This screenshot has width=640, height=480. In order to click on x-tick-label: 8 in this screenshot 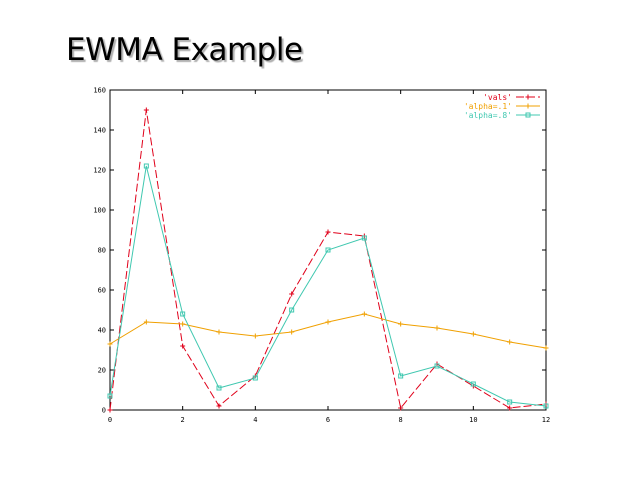, I will do `click(401, 420)`.